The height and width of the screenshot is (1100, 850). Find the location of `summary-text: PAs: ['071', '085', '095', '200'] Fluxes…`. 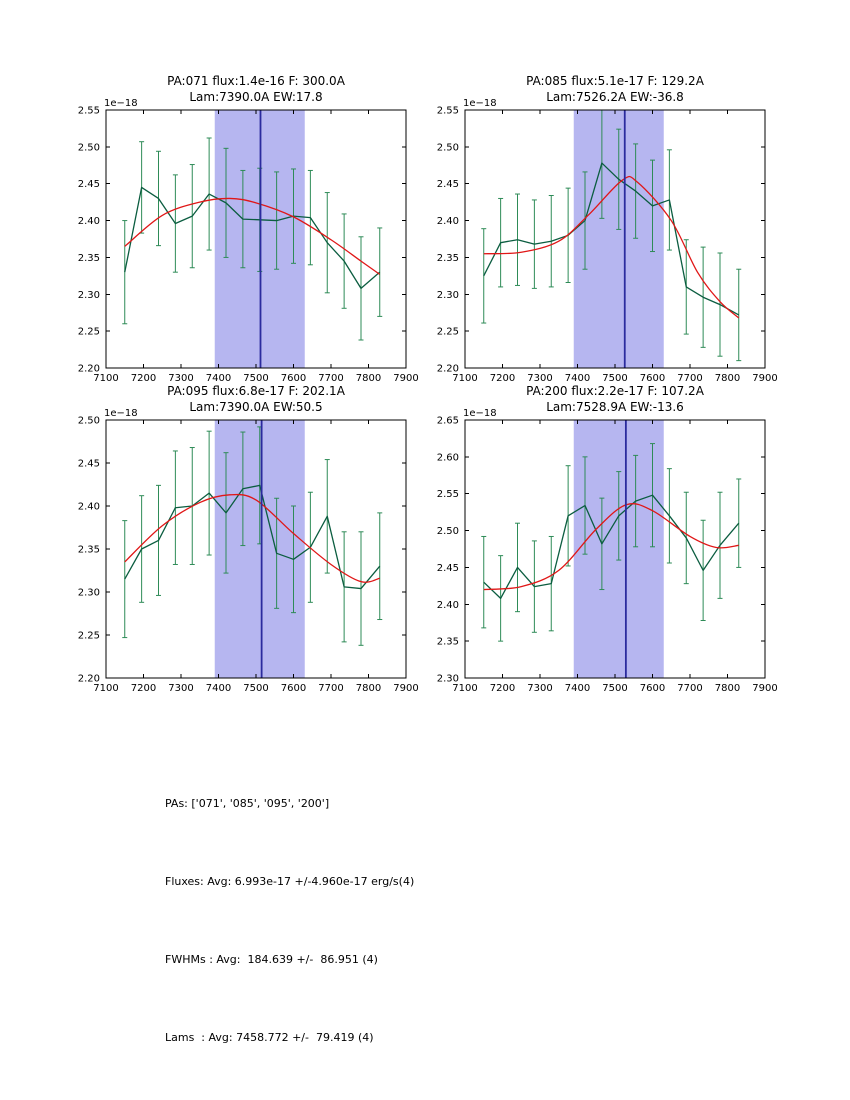

summary-text: PAs: ['071', '085', '095', '200'] Fluxes… is located at coordinates (289, 919).